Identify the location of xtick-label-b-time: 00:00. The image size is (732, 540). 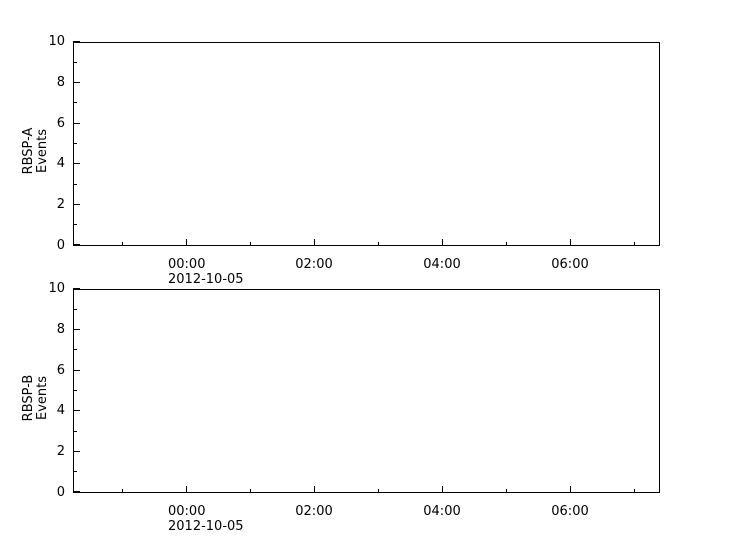
(187, 511).